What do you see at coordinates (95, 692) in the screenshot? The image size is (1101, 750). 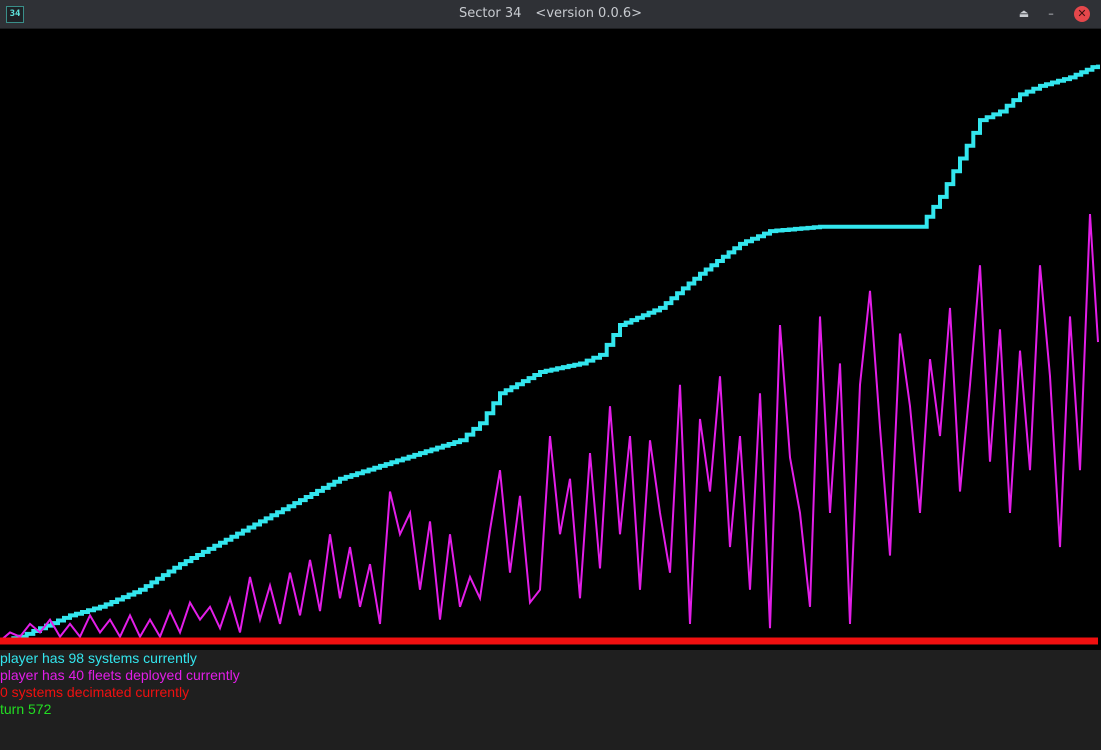 I see `decimated-status-line: 0 systems decimated currently` at bounding box center [95, 692].